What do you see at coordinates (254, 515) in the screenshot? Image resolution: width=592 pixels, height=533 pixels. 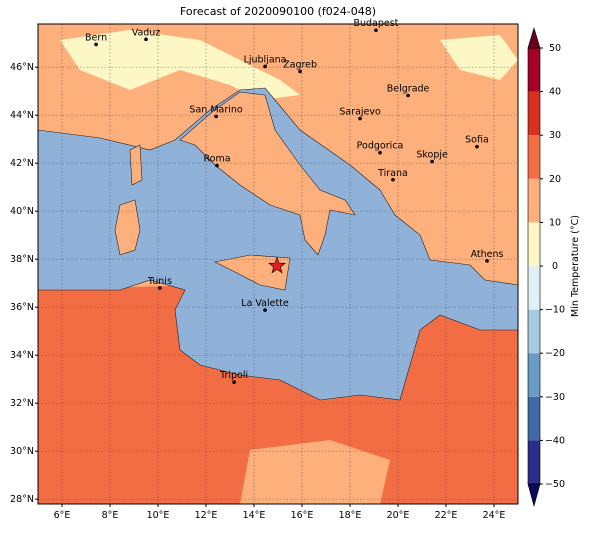 I see `x-tick-label: 14°E` at bounding box center [254, 515].